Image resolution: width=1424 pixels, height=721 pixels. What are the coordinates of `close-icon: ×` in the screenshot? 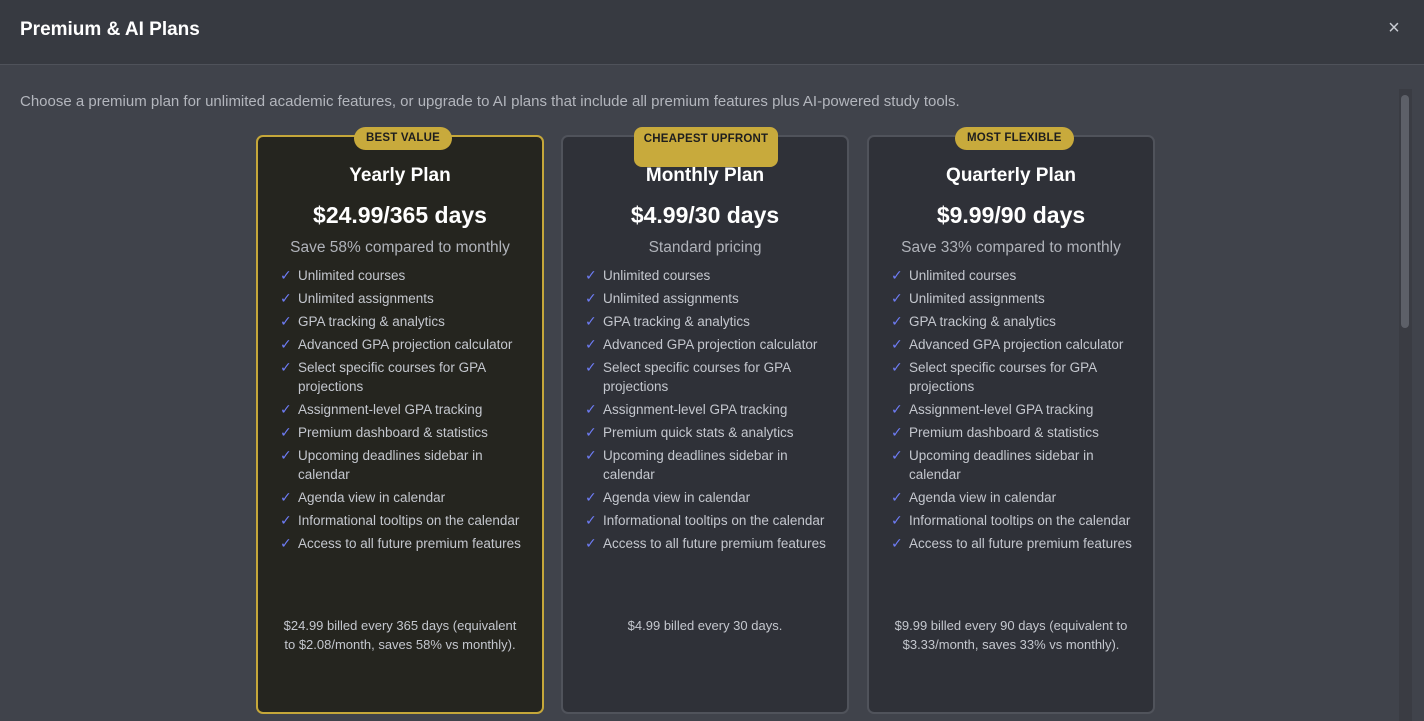 It's located at (1394, 28).